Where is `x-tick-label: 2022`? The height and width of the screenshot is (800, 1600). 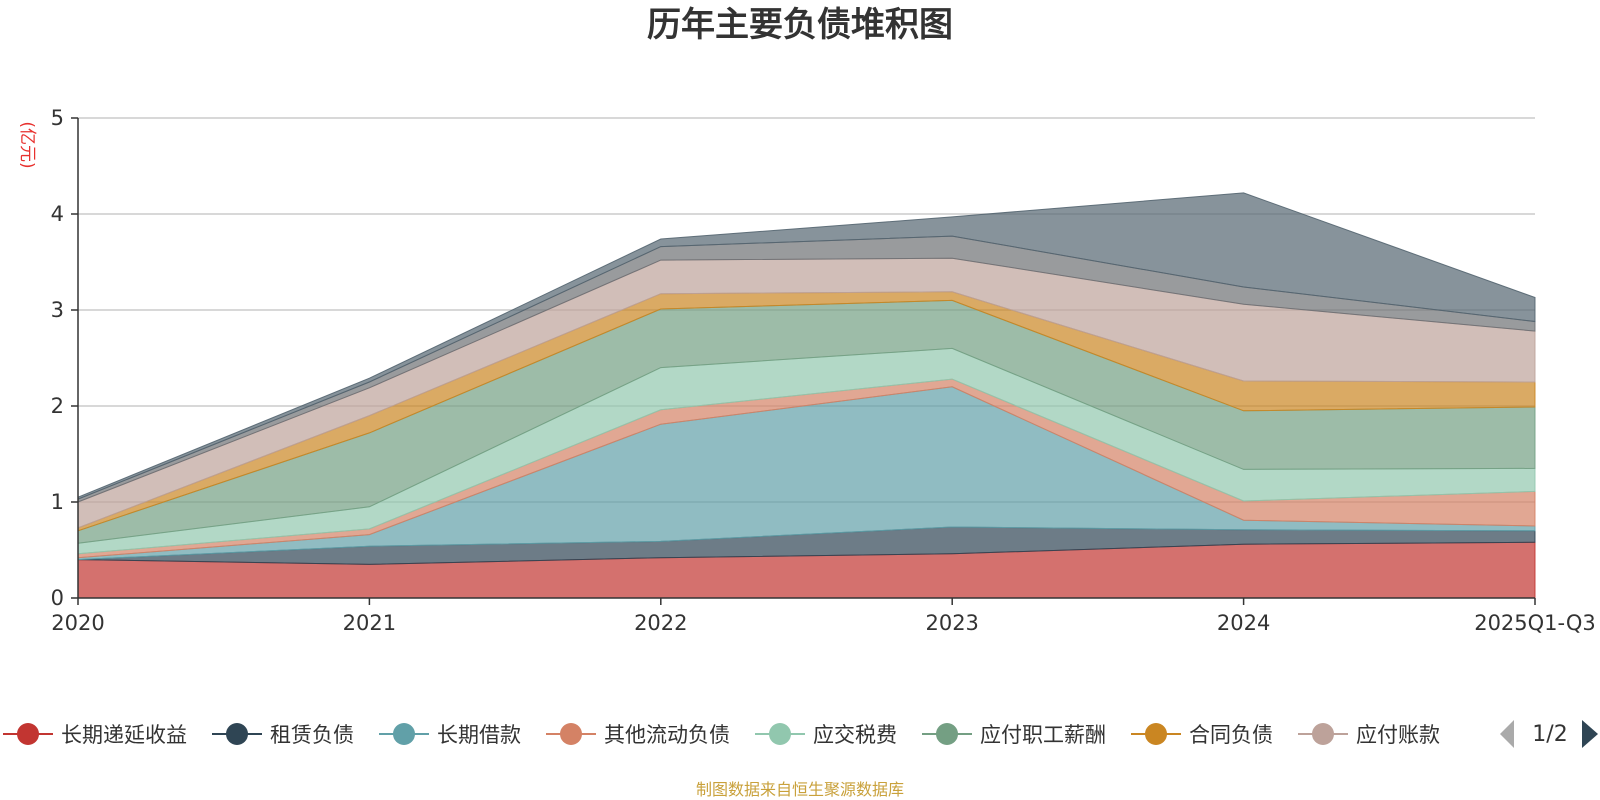 x-tick-label: 2022 is located at coordinates (660, 623).